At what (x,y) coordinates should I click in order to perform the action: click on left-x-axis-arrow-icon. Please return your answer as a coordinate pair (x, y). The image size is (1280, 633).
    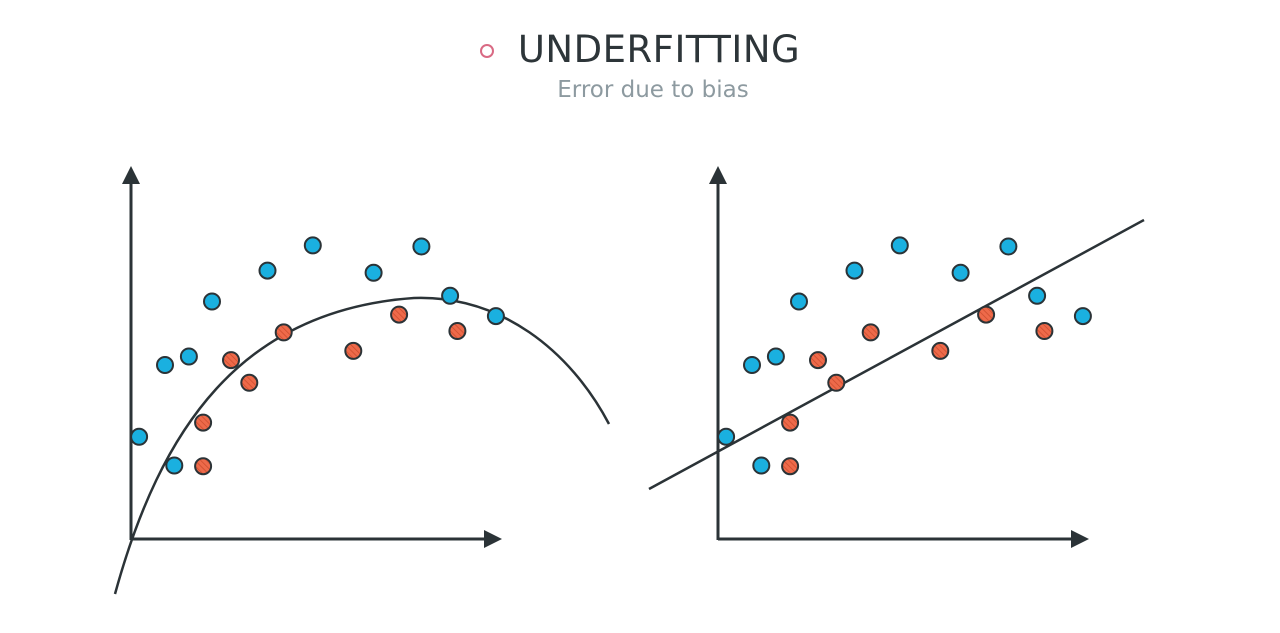
    Looking at the image, I should click on (493, 539).